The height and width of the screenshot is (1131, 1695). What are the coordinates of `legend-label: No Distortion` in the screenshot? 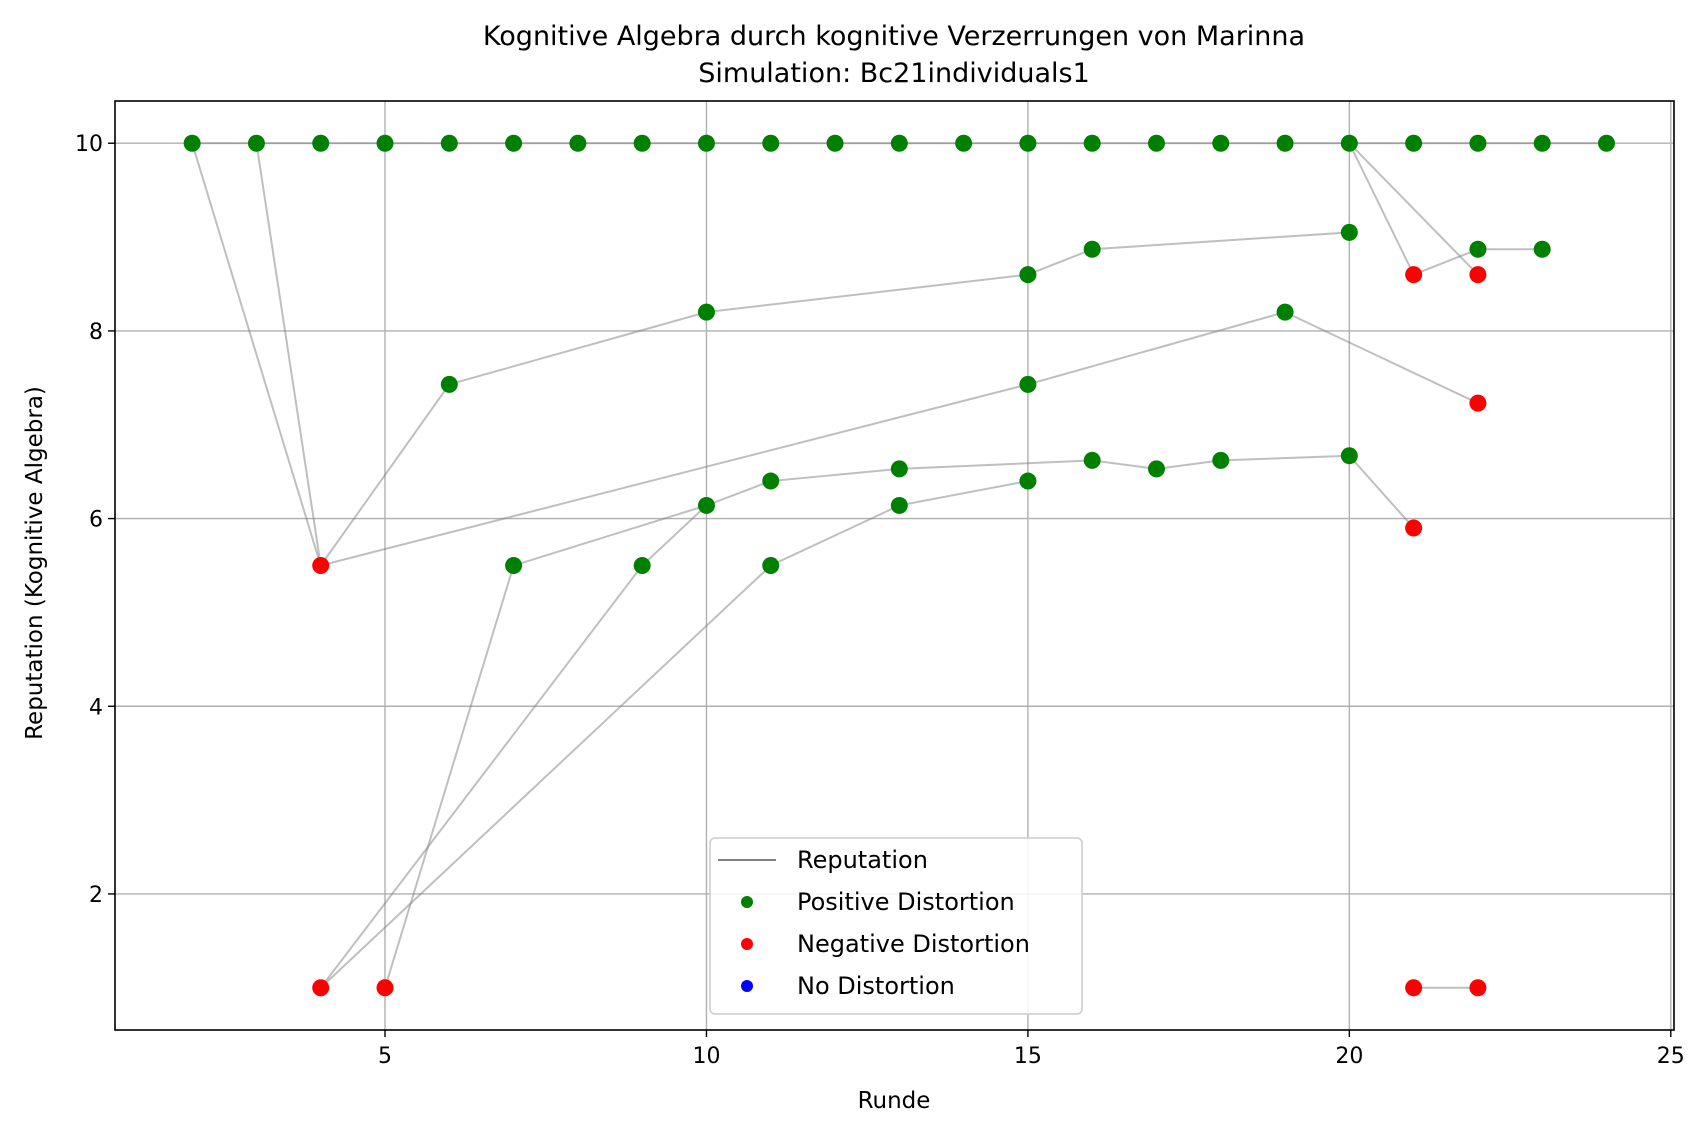 It's located at (876, 986).